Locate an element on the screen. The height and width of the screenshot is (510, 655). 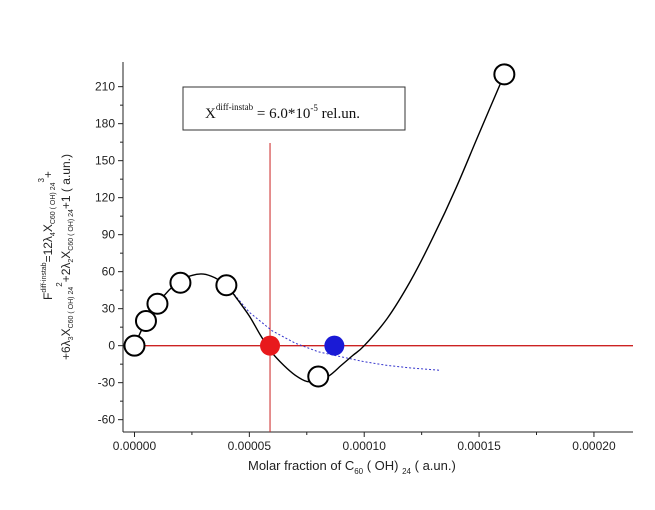
blue-marker is located at coordinates (334, 345).